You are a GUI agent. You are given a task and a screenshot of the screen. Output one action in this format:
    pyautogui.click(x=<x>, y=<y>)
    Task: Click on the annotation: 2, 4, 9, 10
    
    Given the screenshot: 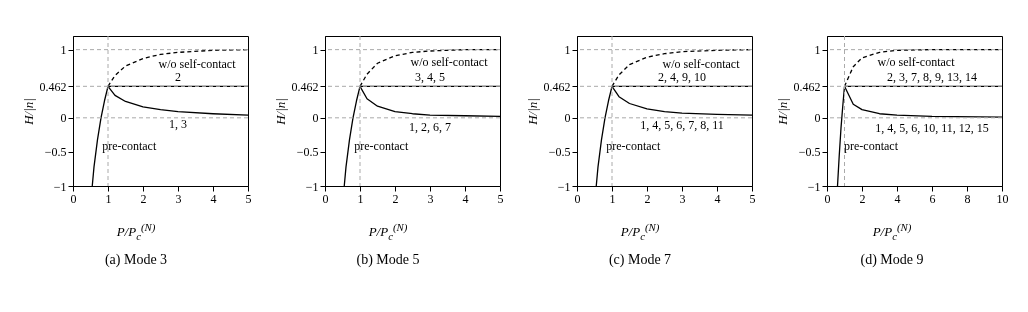 What is the action you would take?
    pyautogui.click(x=681, y=77)
    